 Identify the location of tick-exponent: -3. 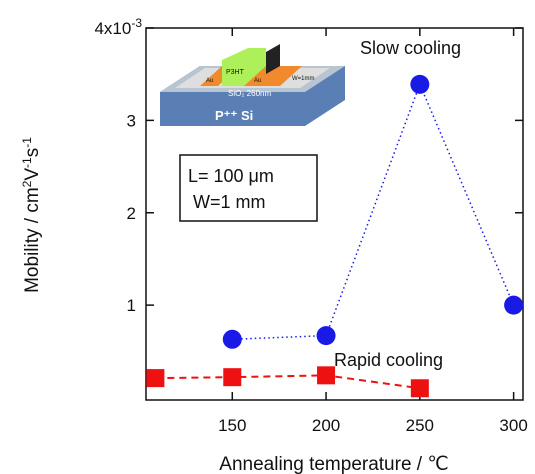
(136, 23).